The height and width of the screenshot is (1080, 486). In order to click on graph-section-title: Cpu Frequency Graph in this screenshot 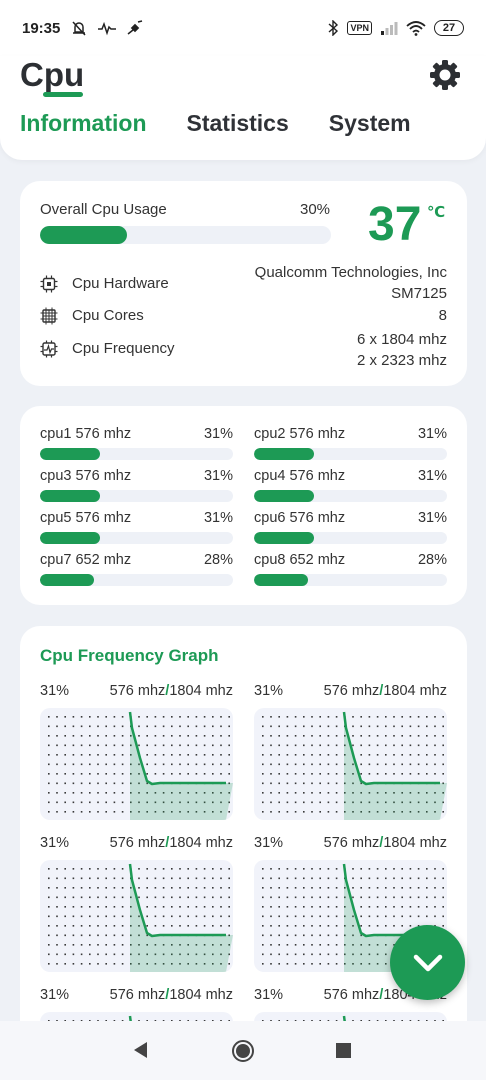, I will do `click(129, 655)`.